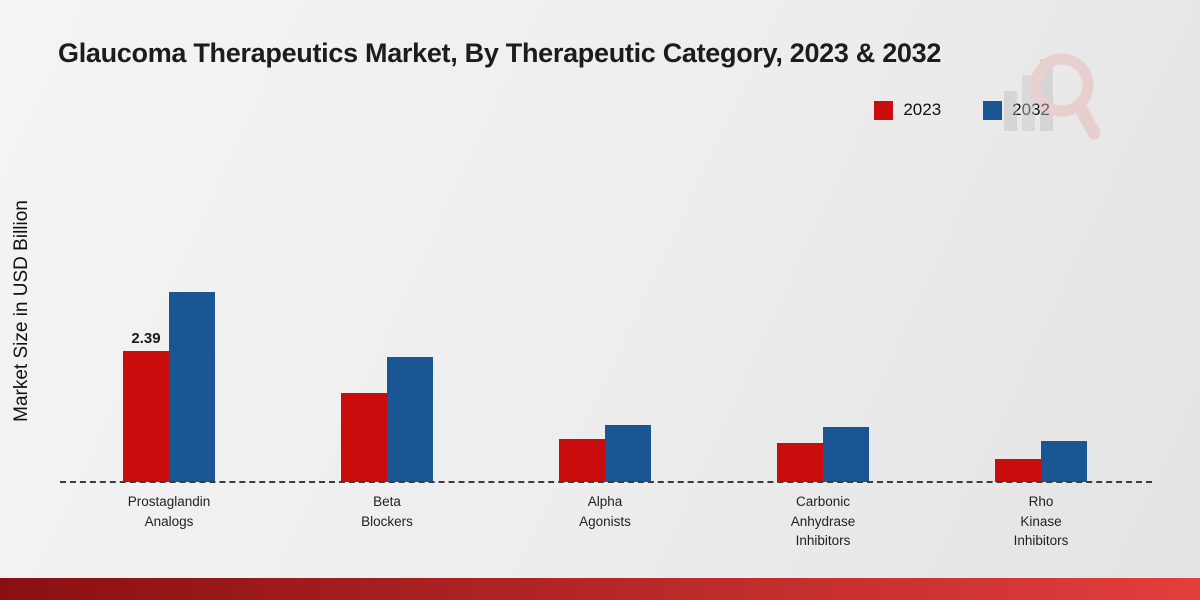 The width and height of the screenshot is (1200, 600). Describe the element at coordinates (1041, 521) in the screenshot. I see `category-label: Rho Kinase Inhibitors` at that location.